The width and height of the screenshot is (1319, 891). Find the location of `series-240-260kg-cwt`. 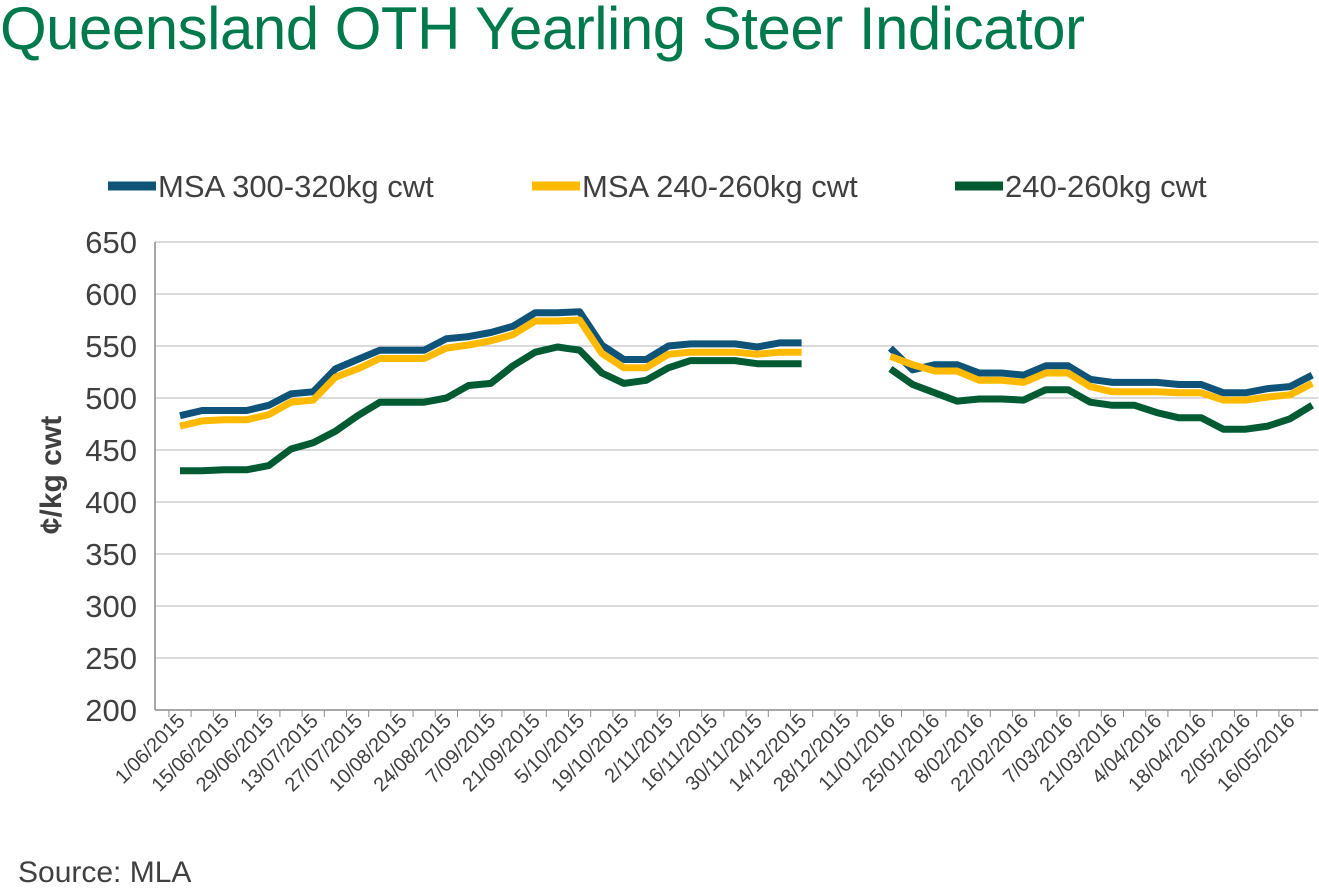

series-240-260kg-cwt is located at coordinates (747, 409).